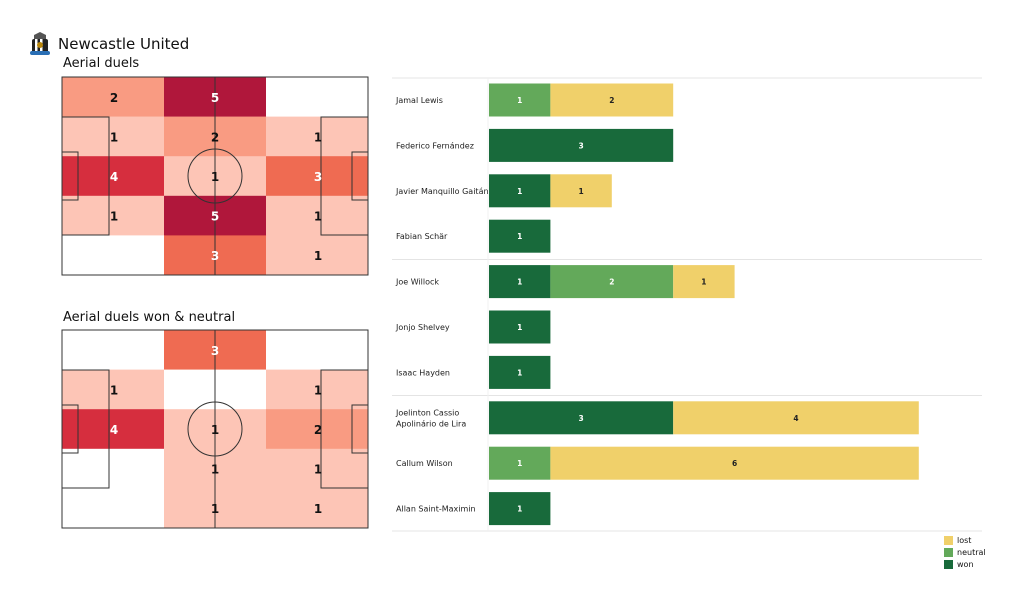 The height and width of the screenshot is (602, 1024). I want to click on legend-swatch-neutral, so click(948, 552).